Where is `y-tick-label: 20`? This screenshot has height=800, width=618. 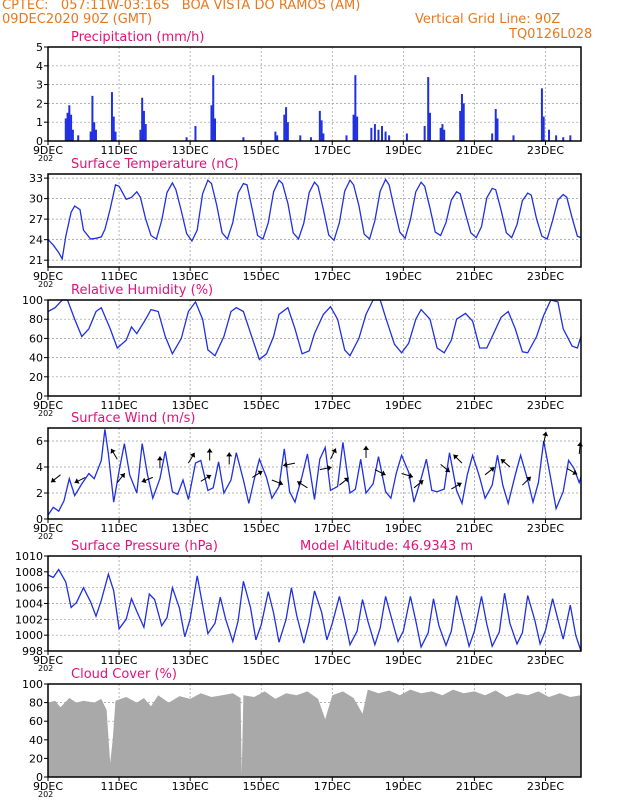
y-tick-label: 20 is located at coordinates (36, 758).